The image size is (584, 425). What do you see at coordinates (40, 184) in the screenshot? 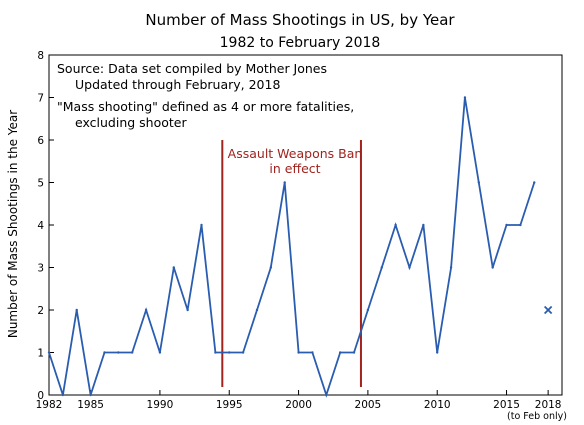
I see `y-tick-label: 5` at bounding box center [40, 184].